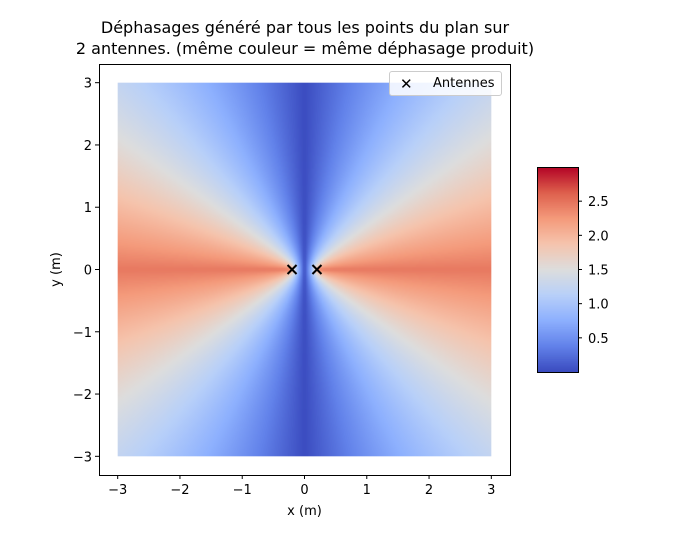 Image resolution: width=685 pixels, height=534 pixels. I want to click on colorbar-ticks: 0.5 1.0 1.5 2.0 2.5, so click(593, 271).